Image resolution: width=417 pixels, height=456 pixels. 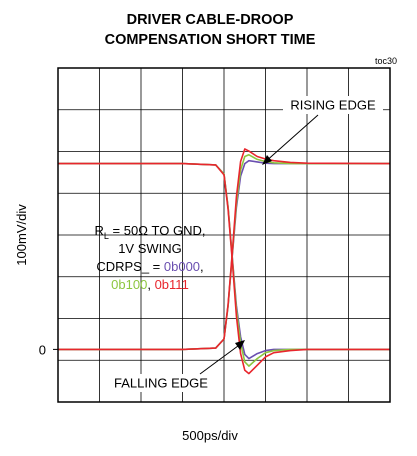 I want to click on x-axis-label: 500ps/div, so click(x=210, y=435).